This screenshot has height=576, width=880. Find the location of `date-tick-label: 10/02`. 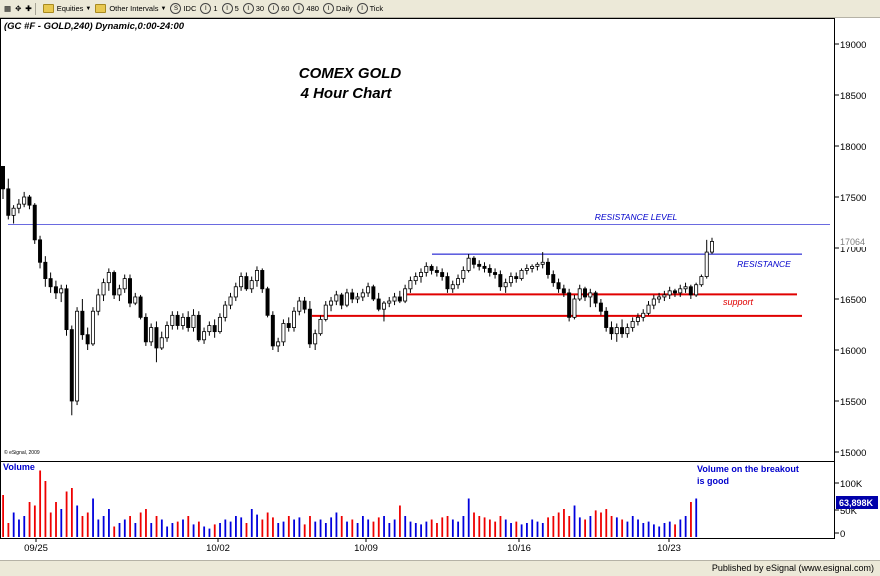

date-tick-label: 10/02 is located at coordinates (218, 548).